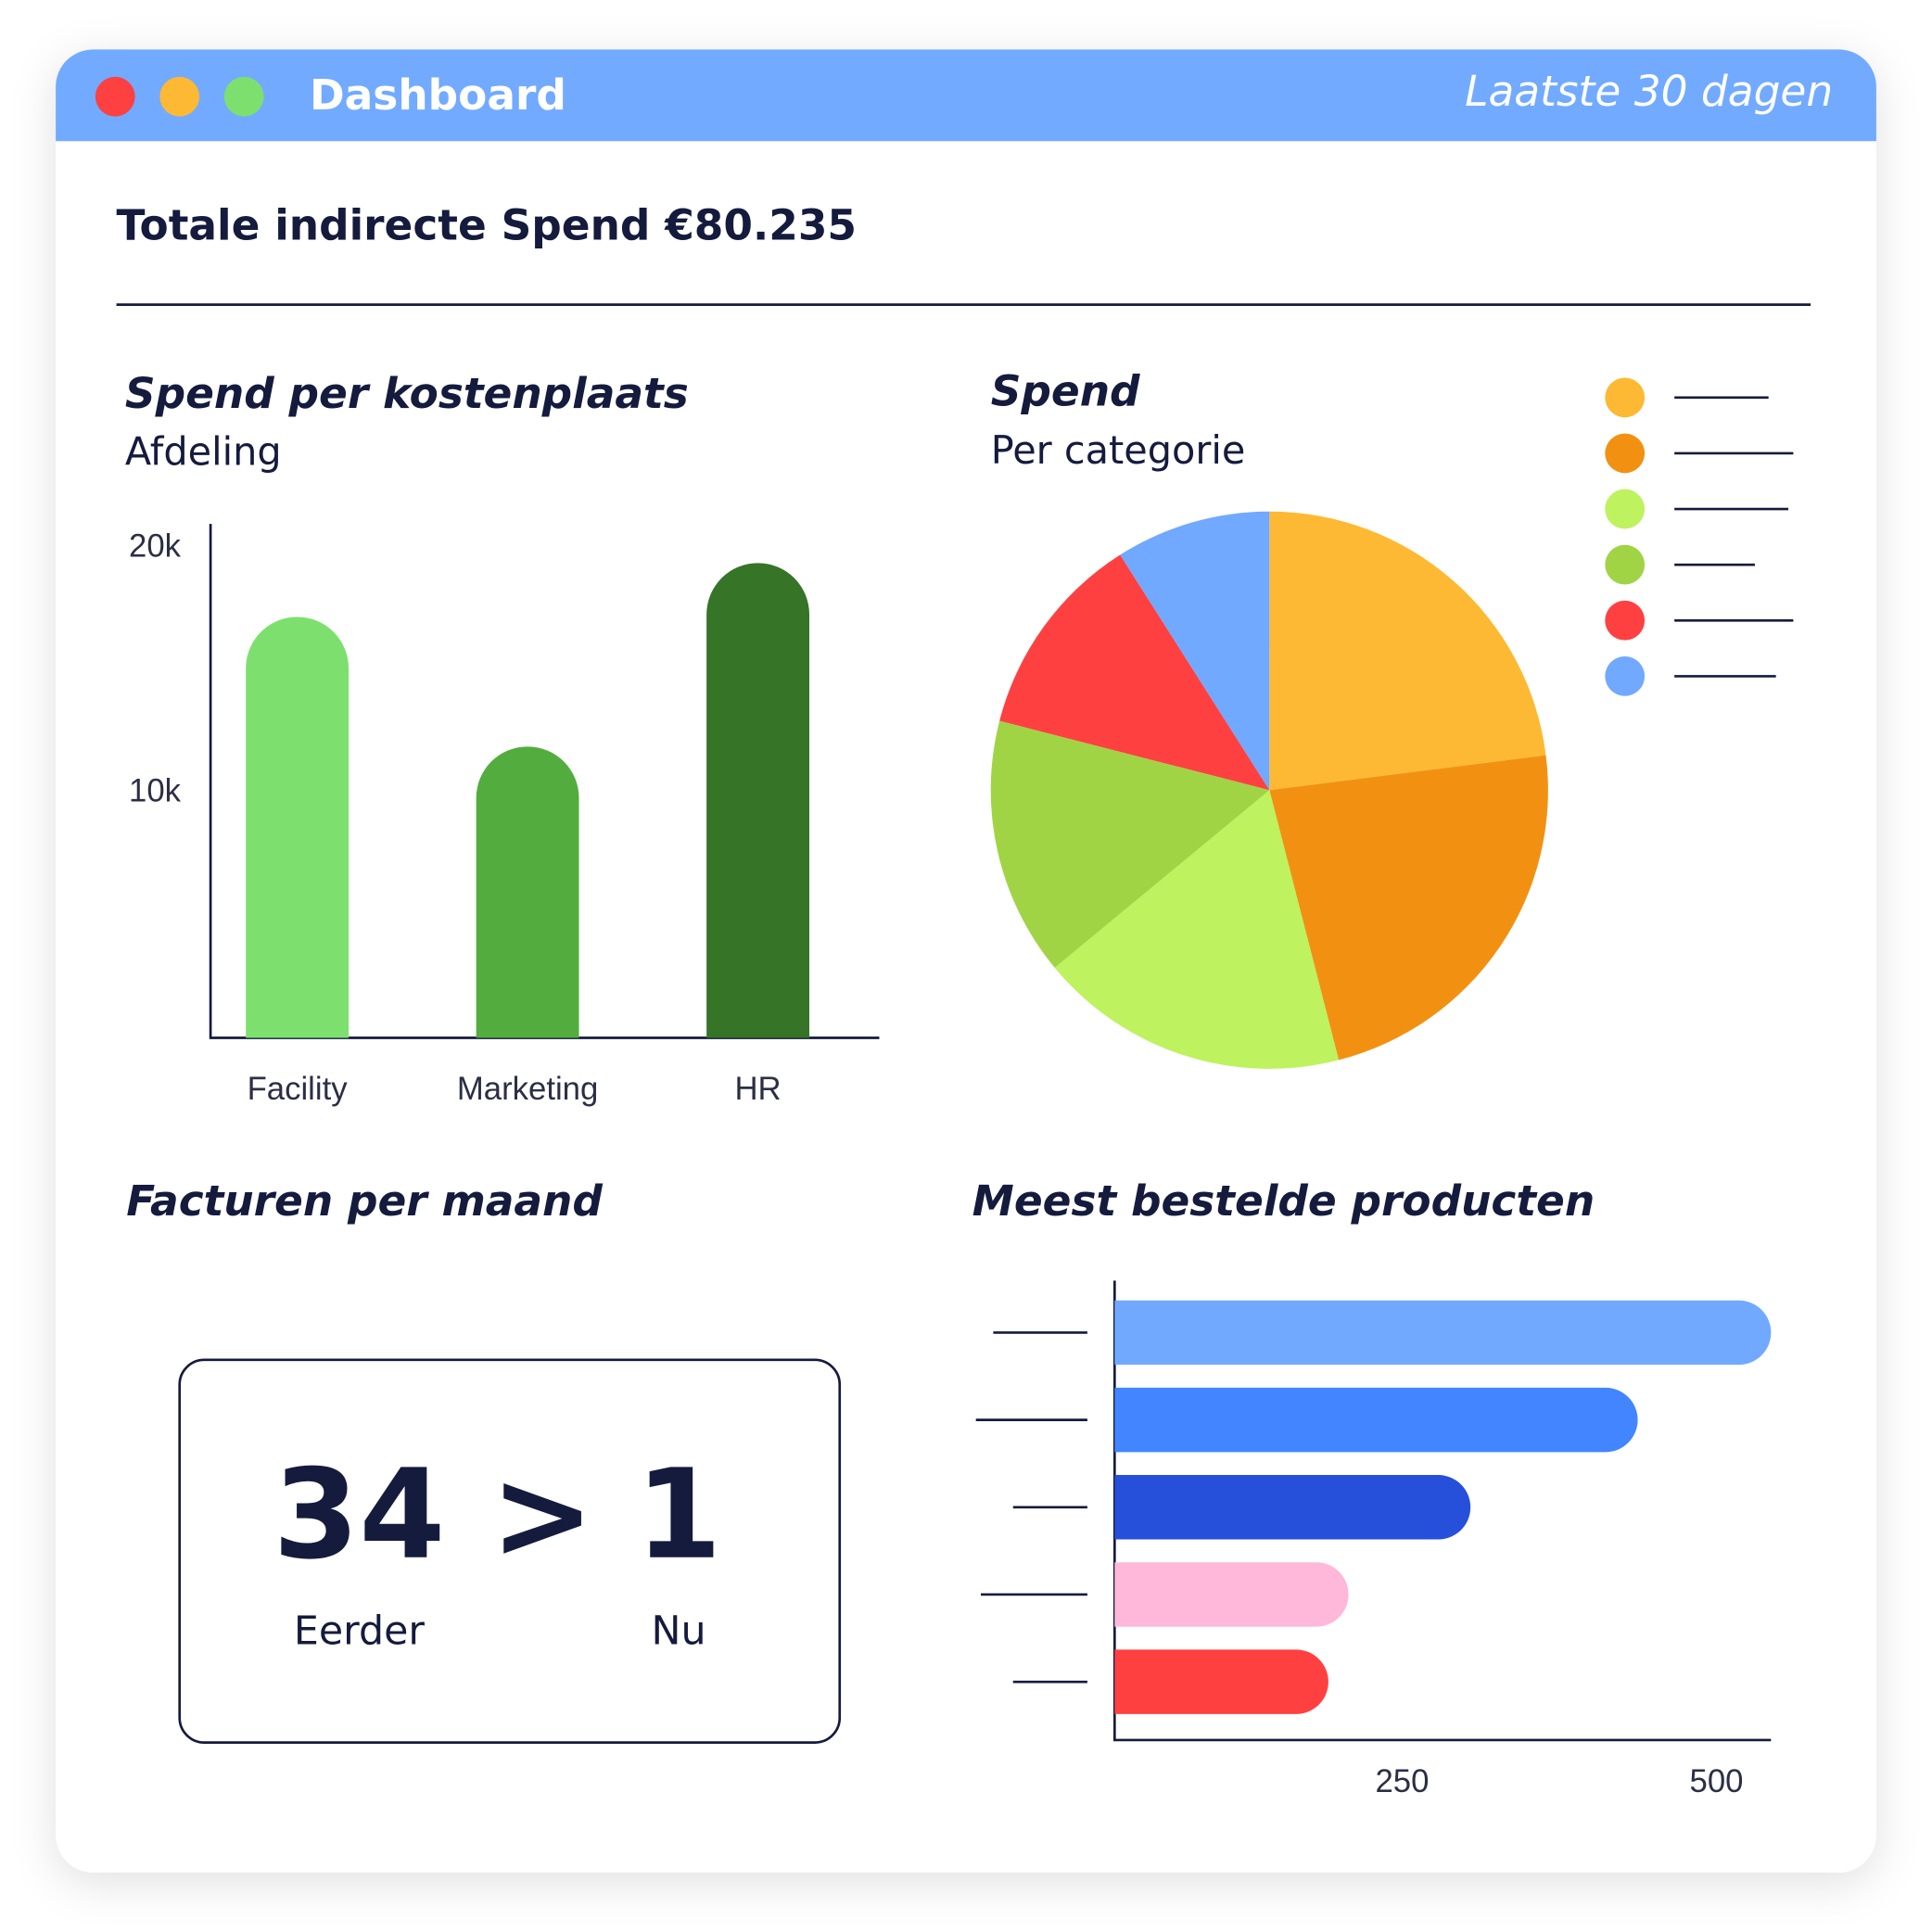 This screenshot has width=1932, height=1932. I want to click on x-tick-label: Marketing, so click(527, 1089).